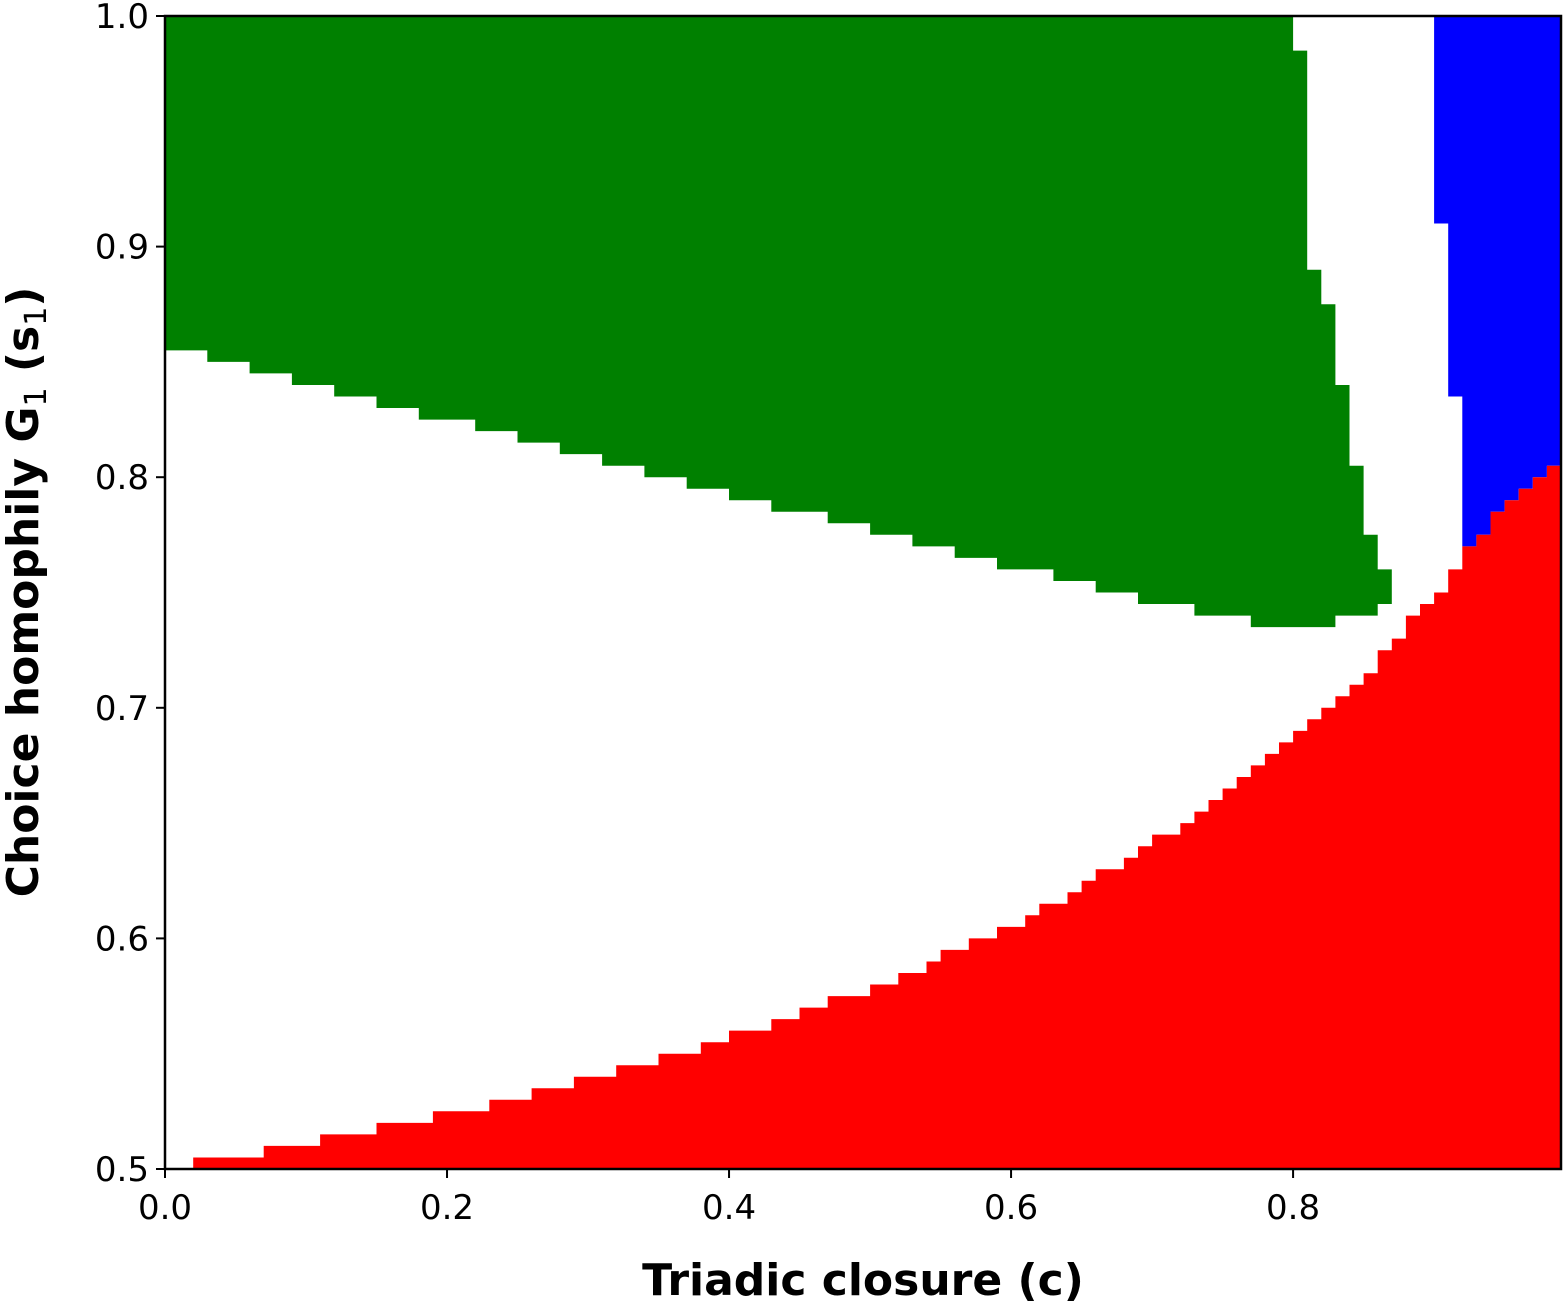 The width and height of the screenshot is (1563, 1302). What do you see at coordinates (447, 1208) in the screenshot?
I see `x-tick-label: 0.2` at bounding box center [447, 1208].